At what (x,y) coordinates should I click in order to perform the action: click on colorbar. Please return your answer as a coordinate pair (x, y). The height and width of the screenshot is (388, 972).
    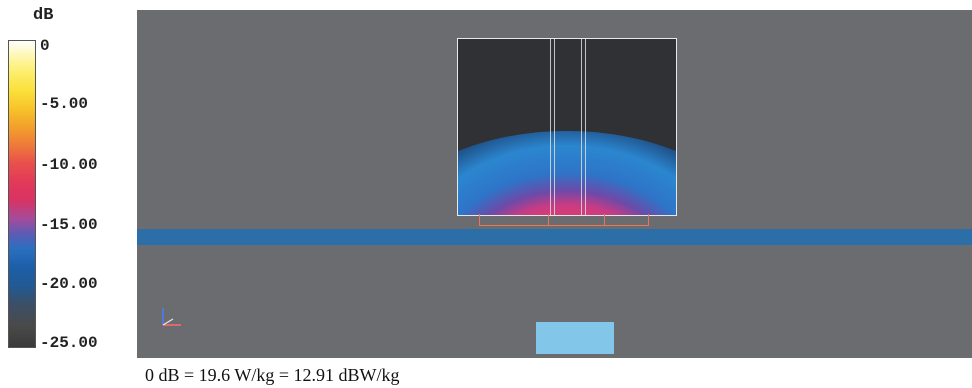
    Looking at the image, I should click on (22, 194).